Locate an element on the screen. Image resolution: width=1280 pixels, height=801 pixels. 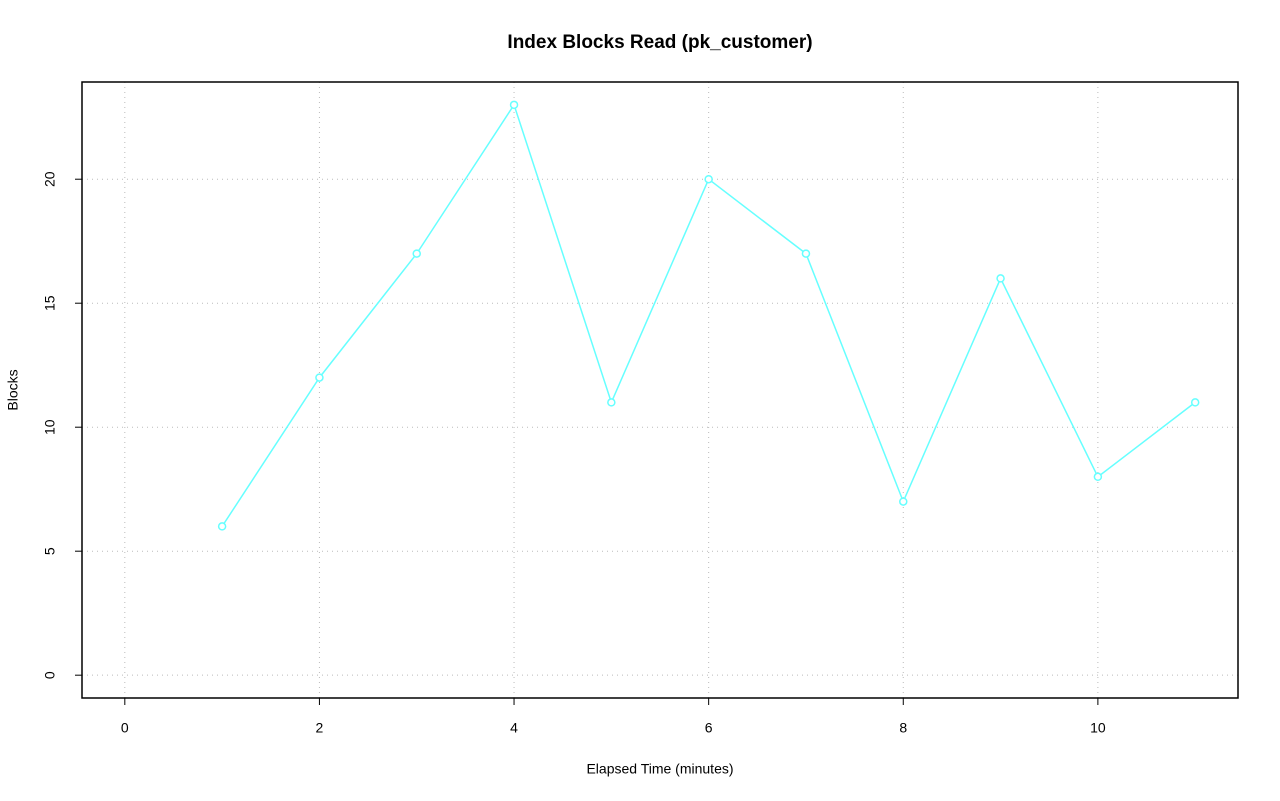
y-tick-label: 15 is located at coordinates (50, 303).